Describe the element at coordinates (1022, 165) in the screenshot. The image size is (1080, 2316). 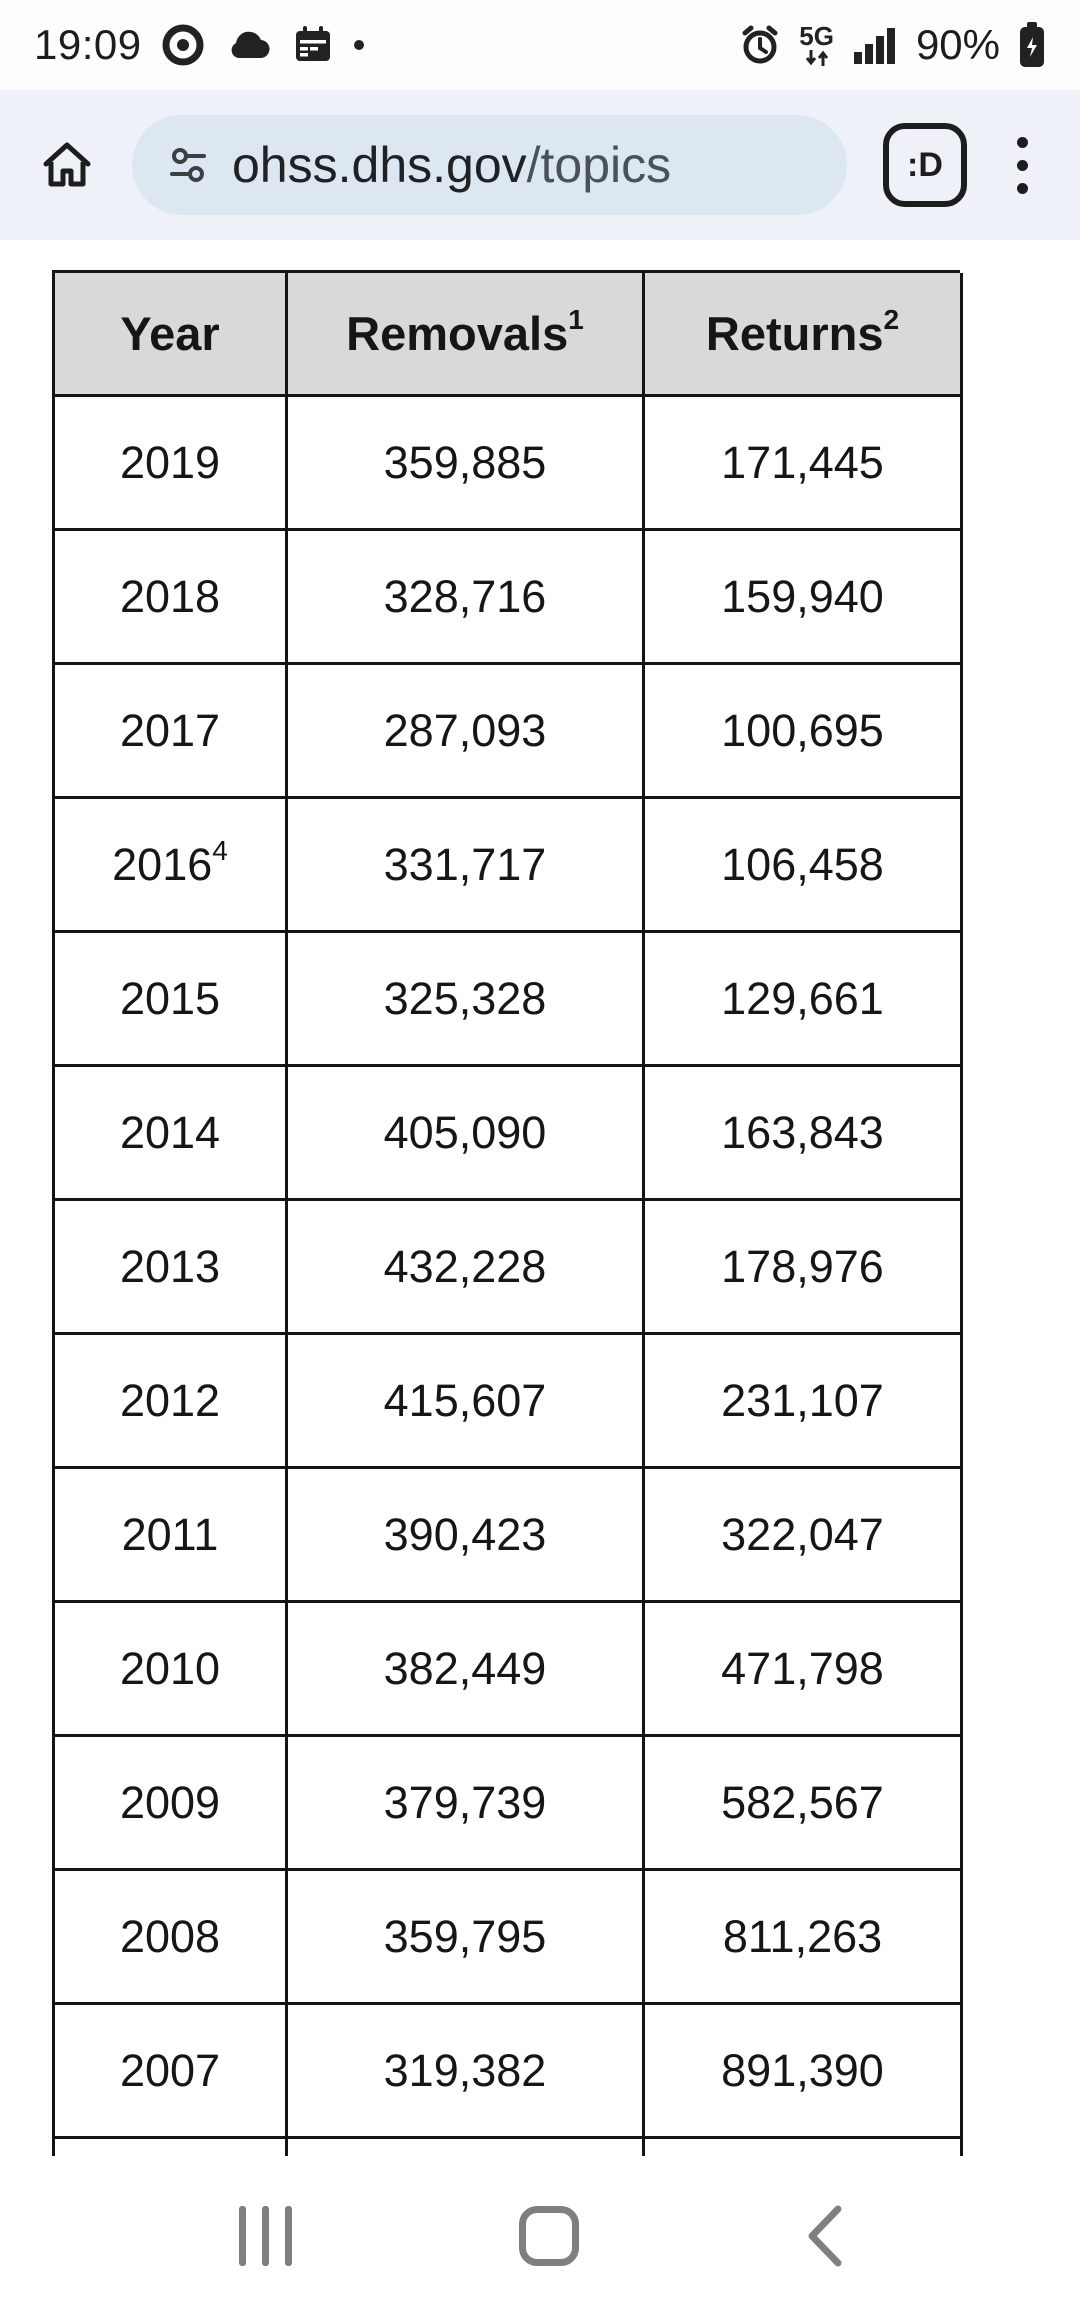
I see `browser-menu-button` at that location.